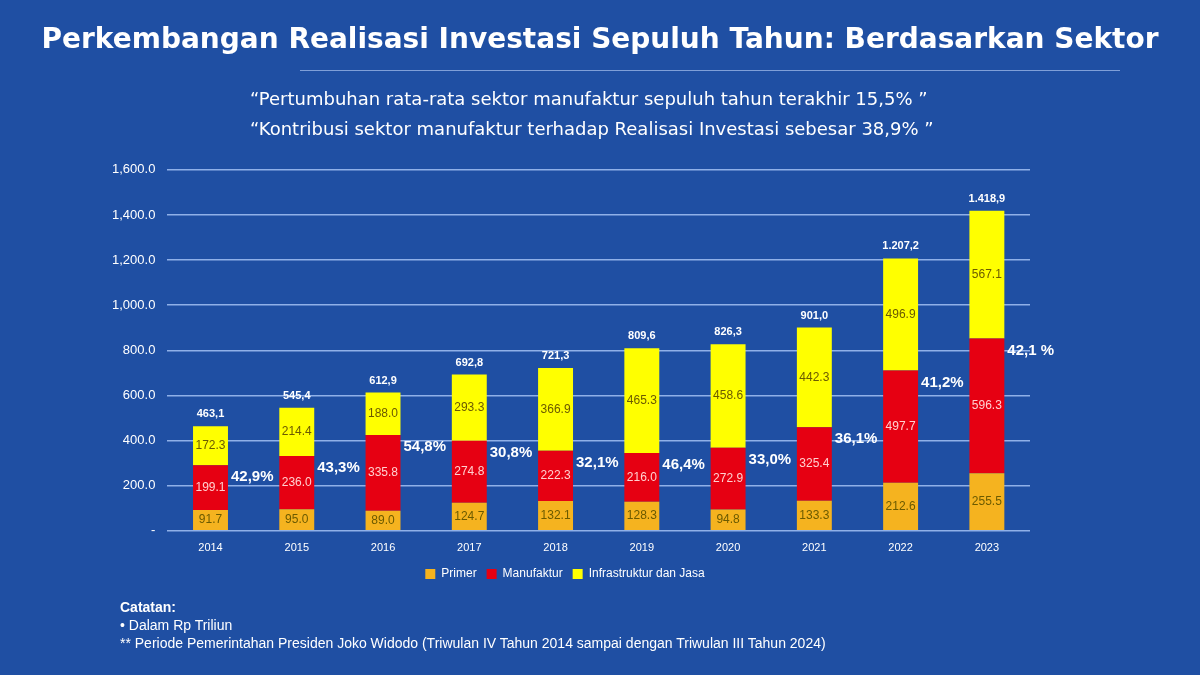  Describe the element at coordinates (555, 355) in the screenshot. I see `total-label: 721,3` at that location.